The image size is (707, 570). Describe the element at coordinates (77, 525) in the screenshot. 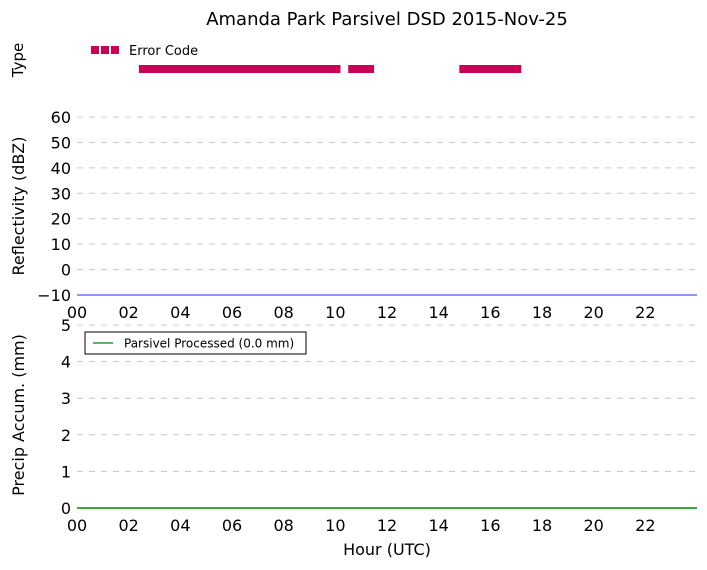

I see `precip-x-tick-label: 00` at that location.